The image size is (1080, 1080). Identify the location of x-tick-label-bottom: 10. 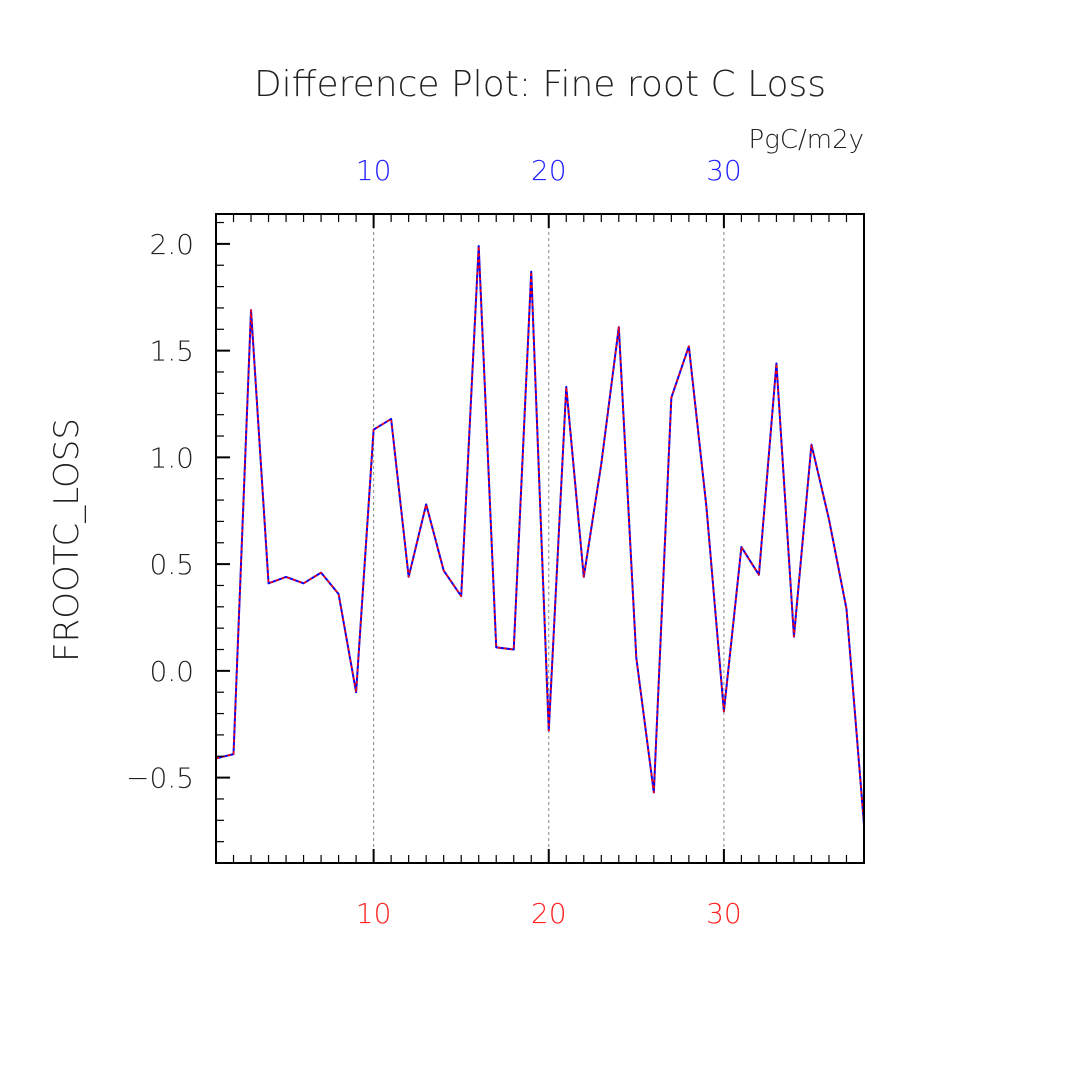
(374, 913).